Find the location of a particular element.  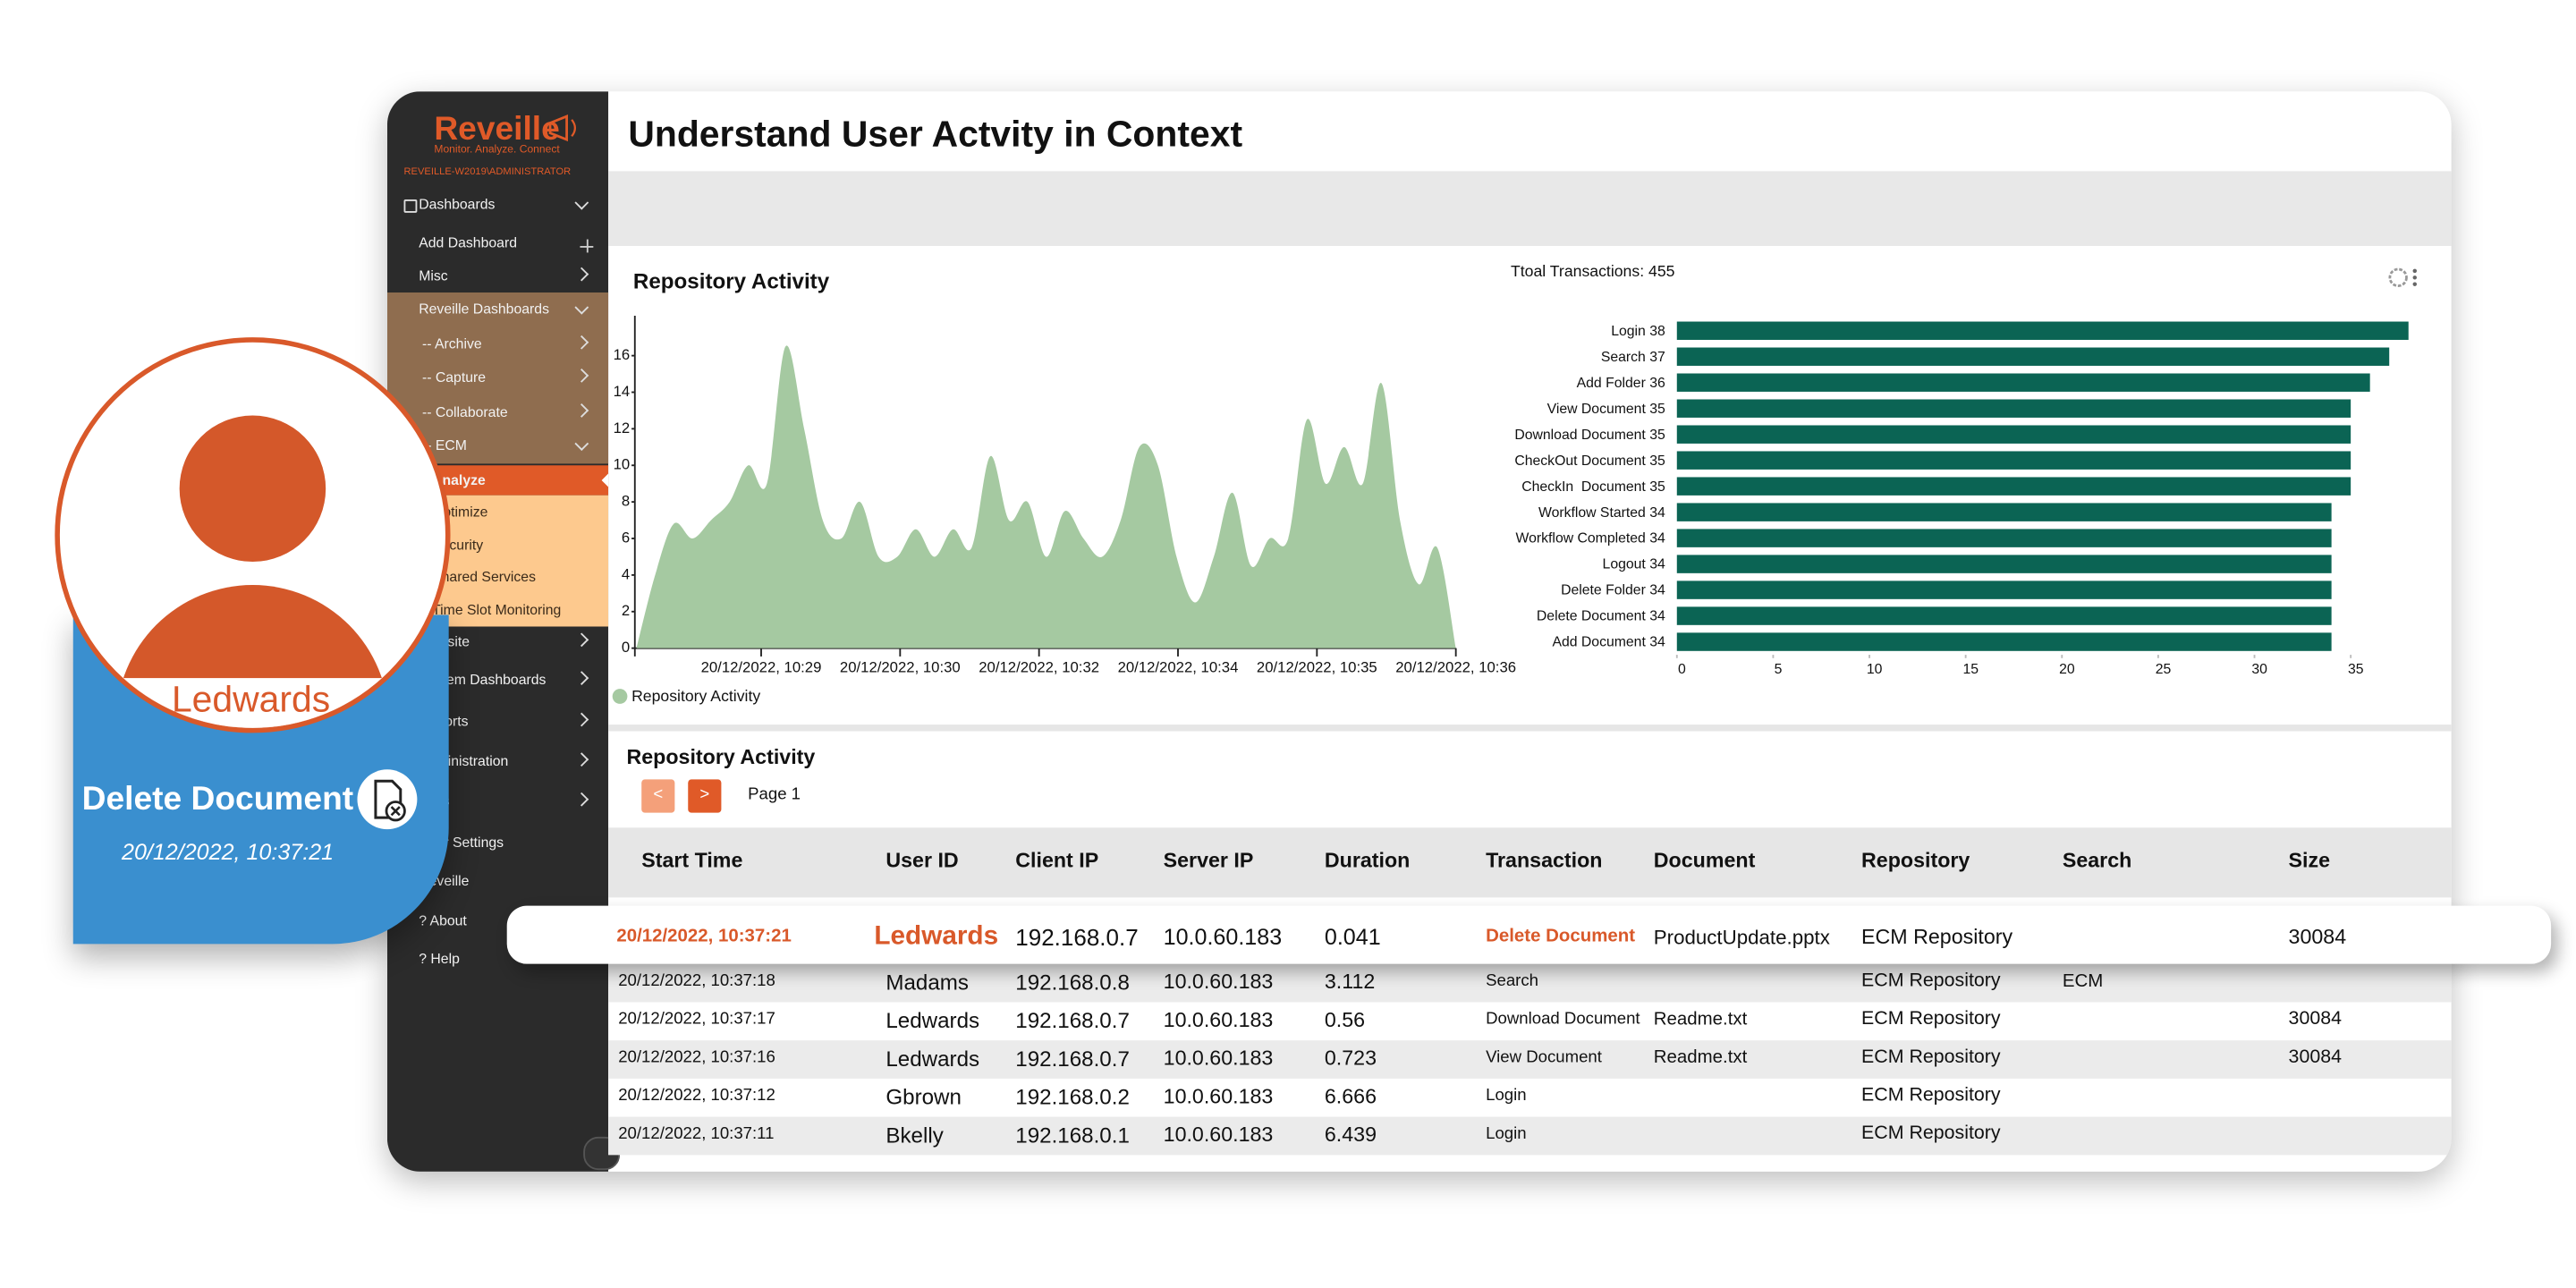

table-cell: 192.168.0.2 is located at coordinates (1072, 1097).